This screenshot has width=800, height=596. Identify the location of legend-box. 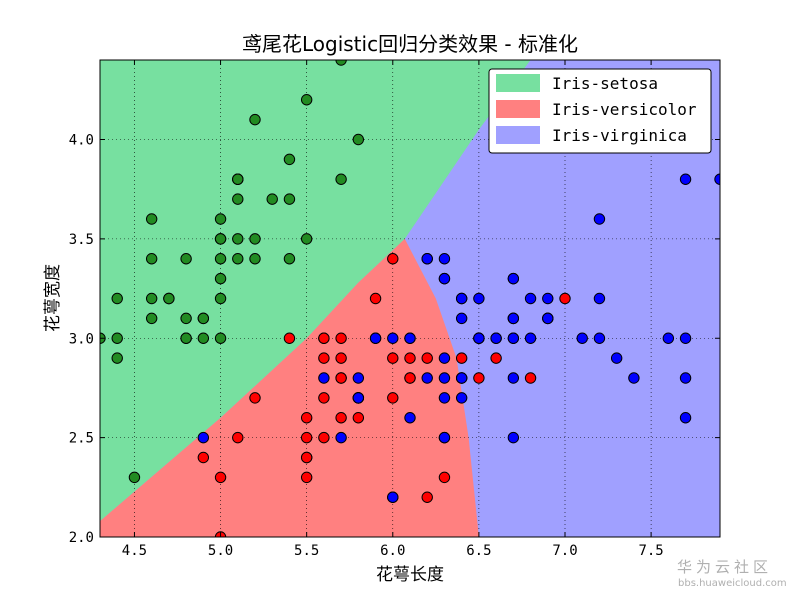
(600, 111).